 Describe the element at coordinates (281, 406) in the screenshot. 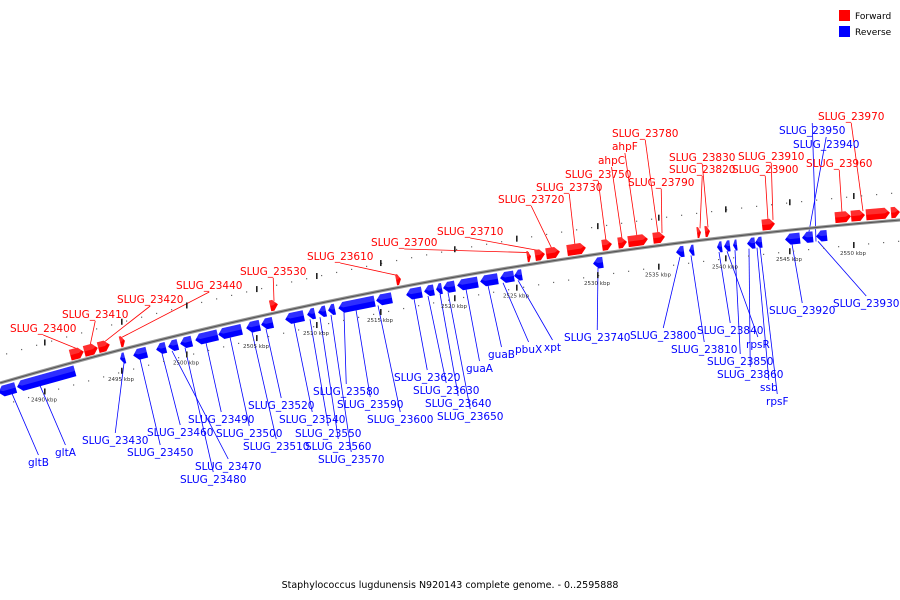

I see `reverse-gene-label: SLUG_23520` at that location.